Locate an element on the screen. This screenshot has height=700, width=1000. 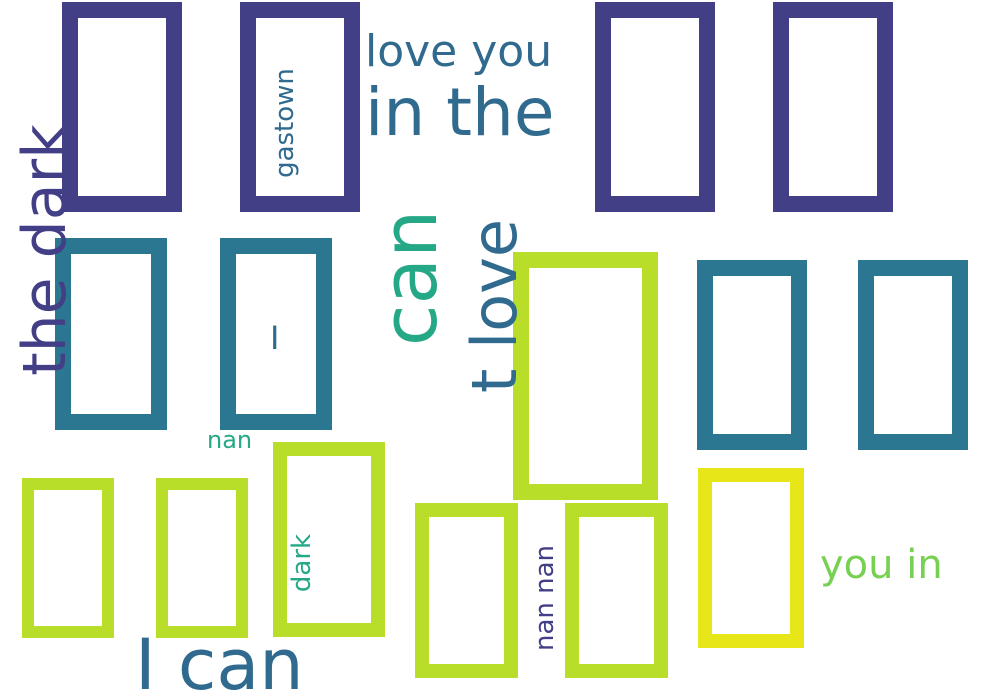
word-in-the: in the is located at coordinates (460, 112).